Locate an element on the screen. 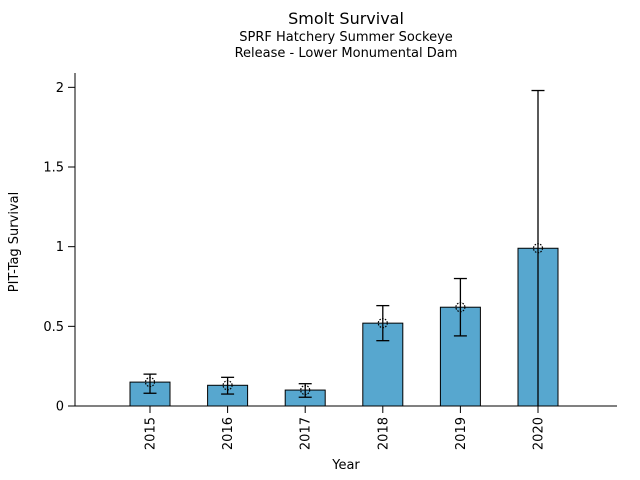 The width and height of the screenshot is (640, 480). chart-title: Smolt Survival is located at coordinates (346, 18).